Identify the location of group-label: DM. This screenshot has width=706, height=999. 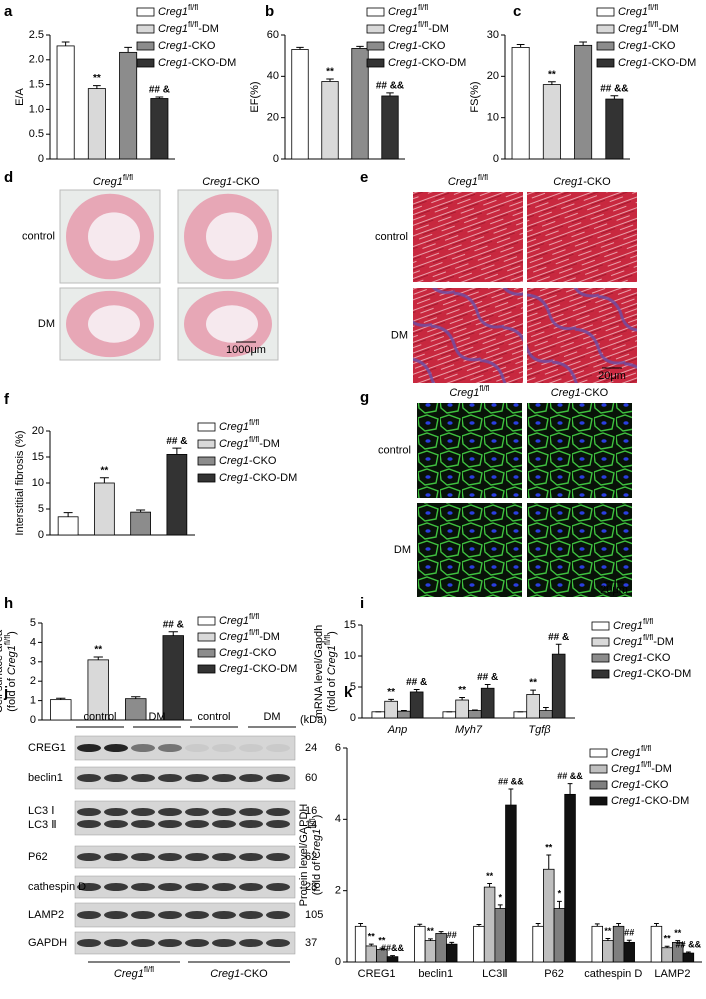
(156, 717).